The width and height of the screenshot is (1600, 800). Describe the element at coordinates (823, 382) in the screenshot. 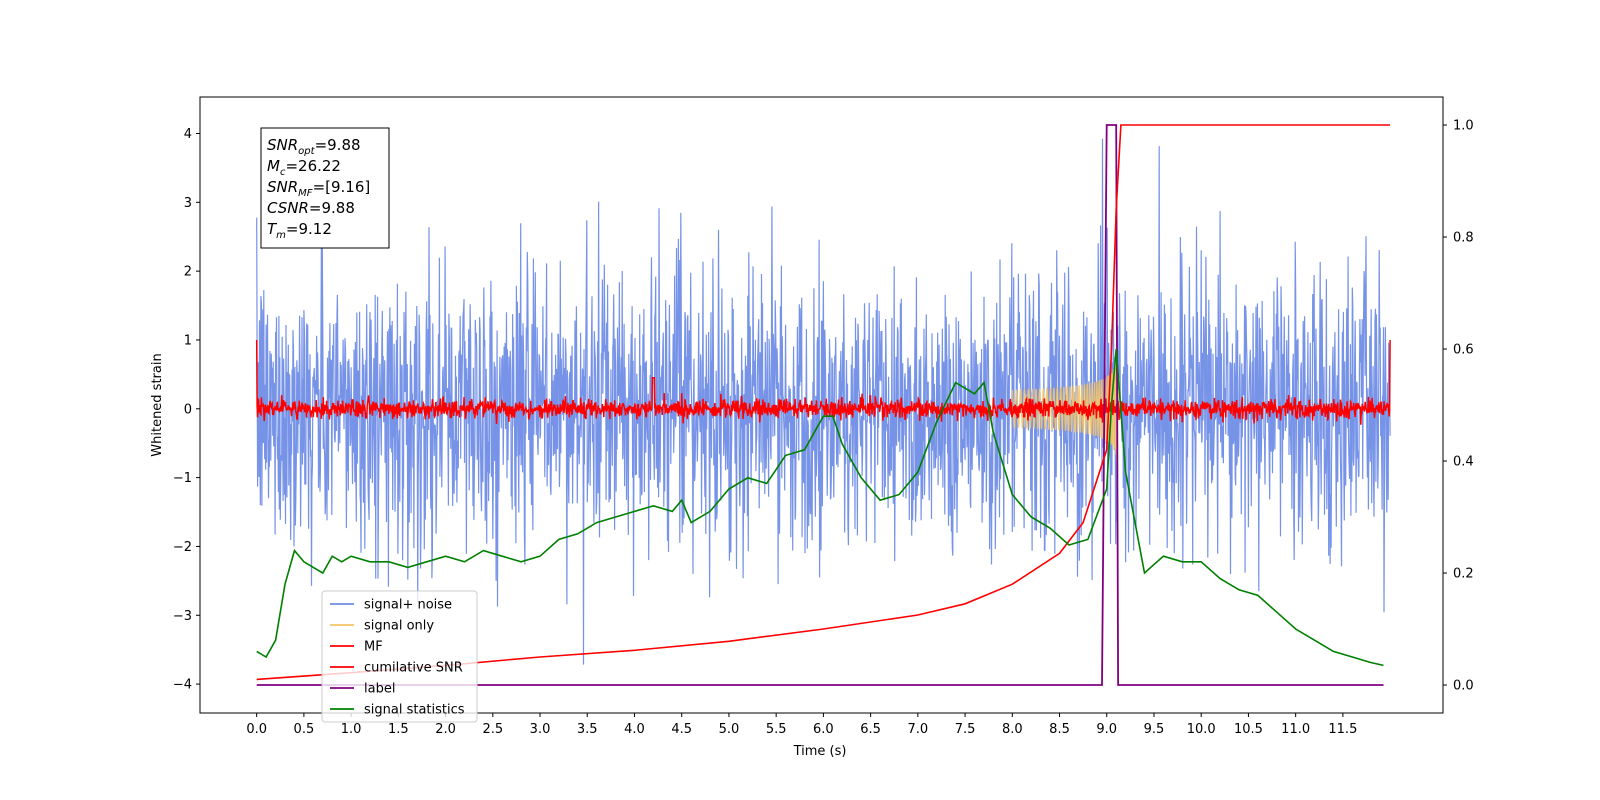

I see `series-mf` at that location.